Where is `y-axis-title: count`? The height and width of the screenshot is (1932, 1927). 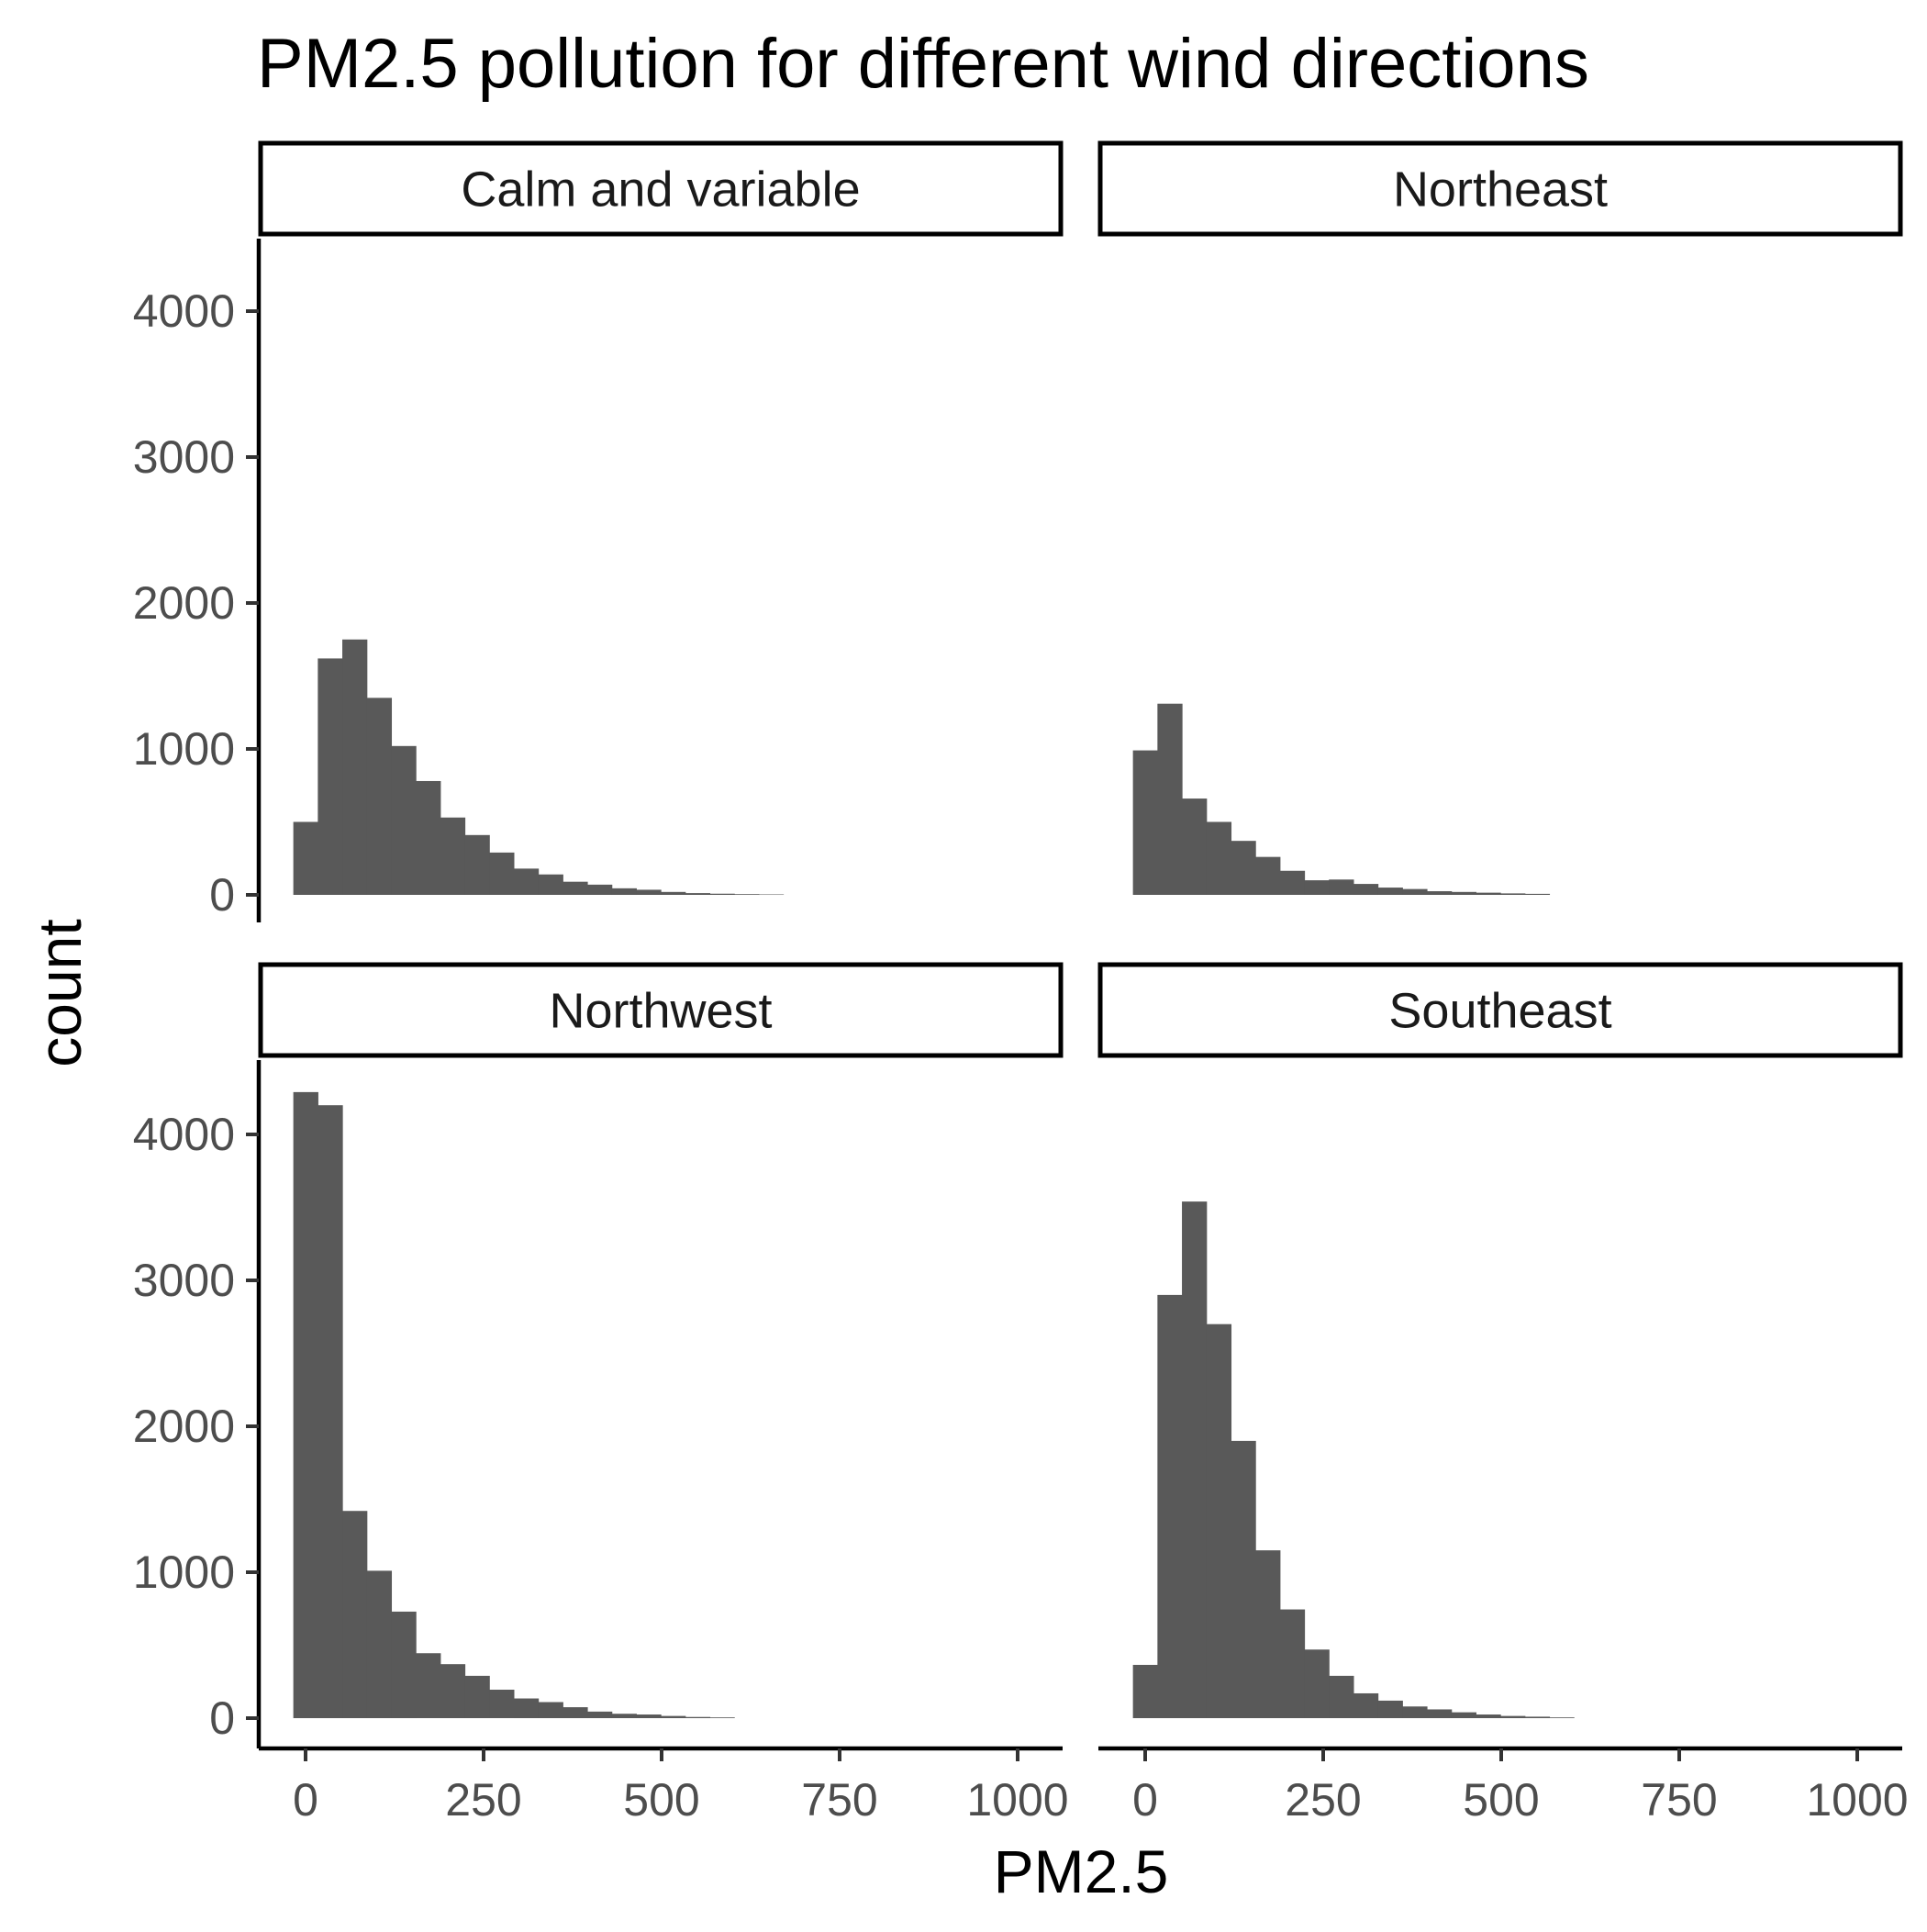
y-axis-title: count is located at coordinates (60, 993).